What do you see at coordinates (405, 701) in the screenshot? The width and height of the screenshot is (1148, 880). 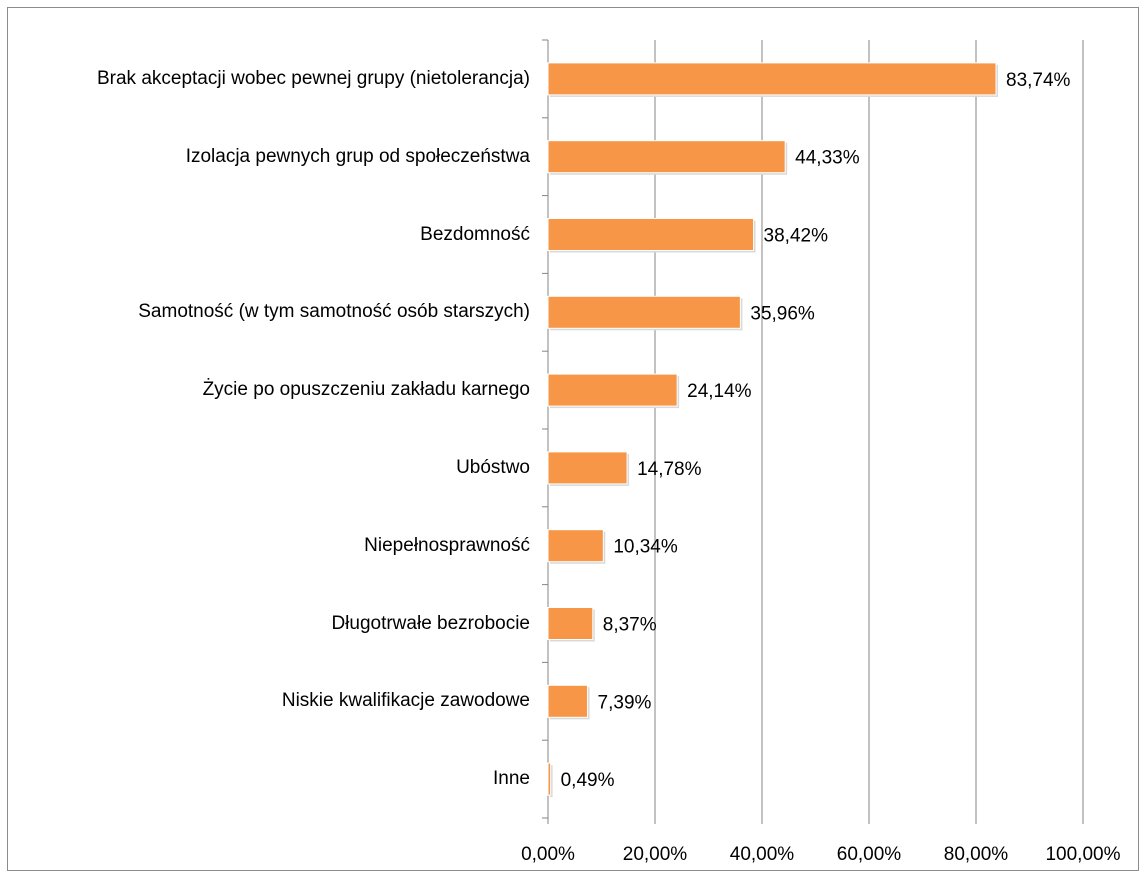 I see `y-tick-label: Niskie kwalifikacje zawodowe` at bounding box center [405, 701].